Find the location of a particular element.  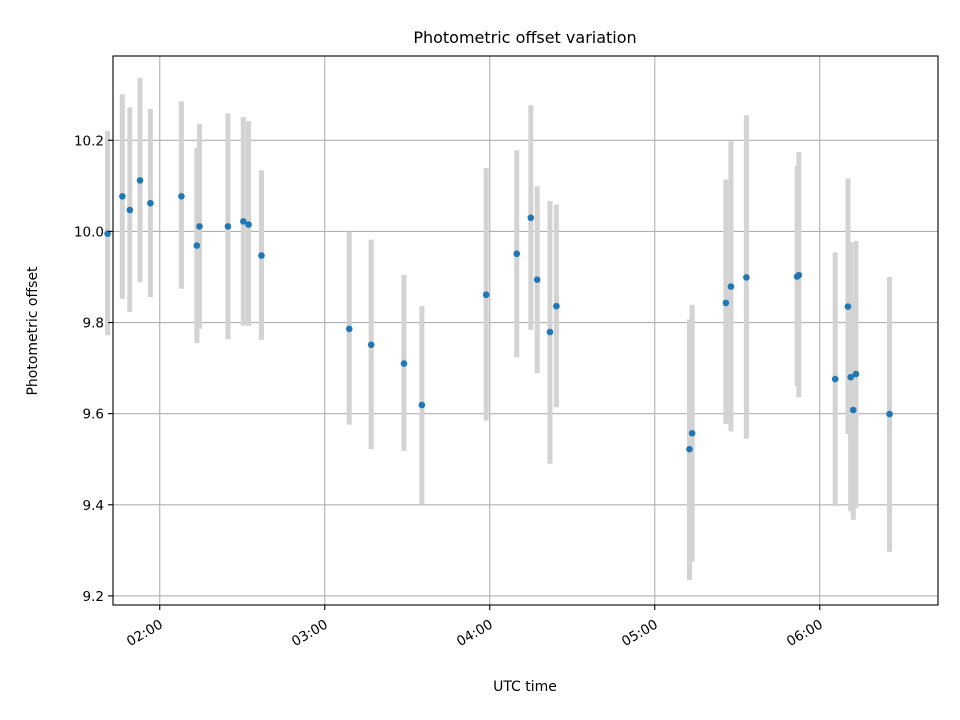

y-axis-label: Photometric offset is located at coordinates (33, 331).